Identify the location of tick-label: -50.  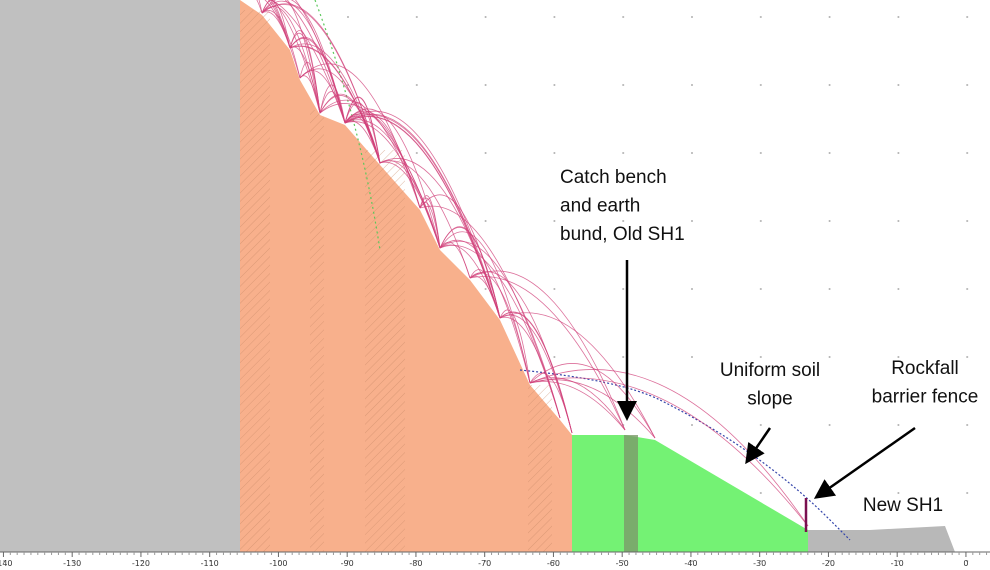
(622, 563).